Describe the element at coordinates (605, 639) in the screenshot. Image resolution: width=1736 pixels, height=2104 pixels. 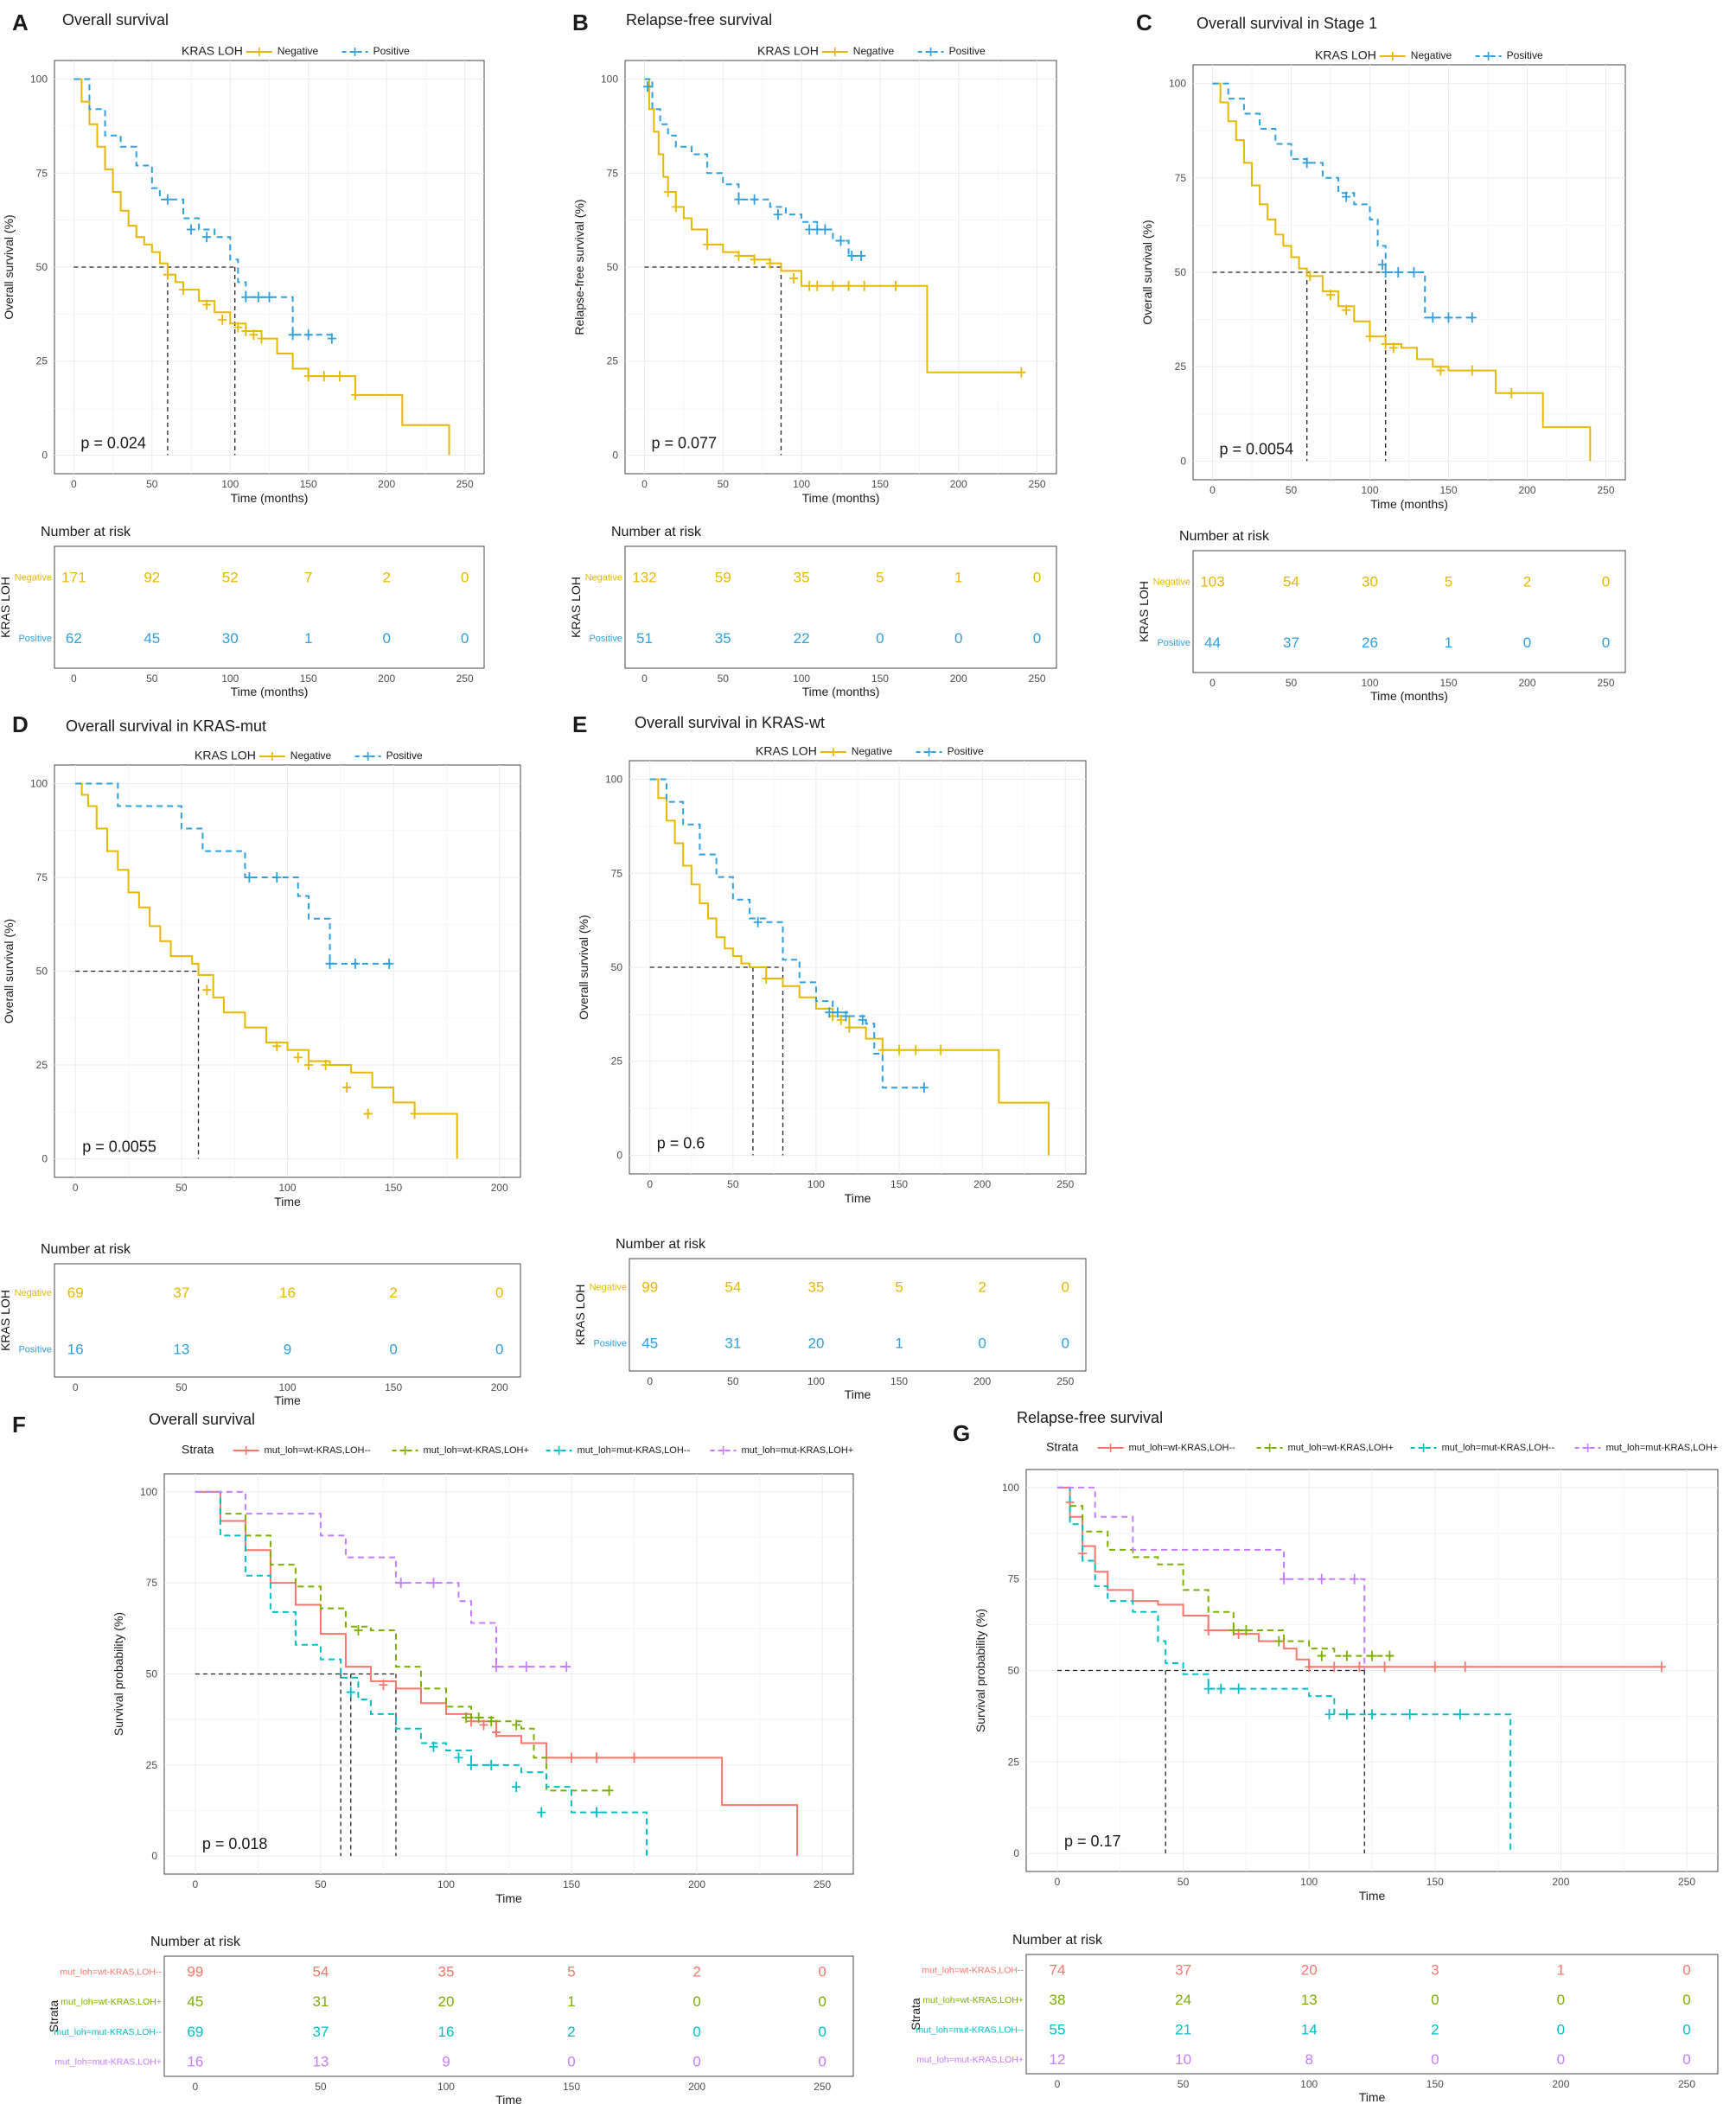
I see `risk-row-label: Positive` at that location.